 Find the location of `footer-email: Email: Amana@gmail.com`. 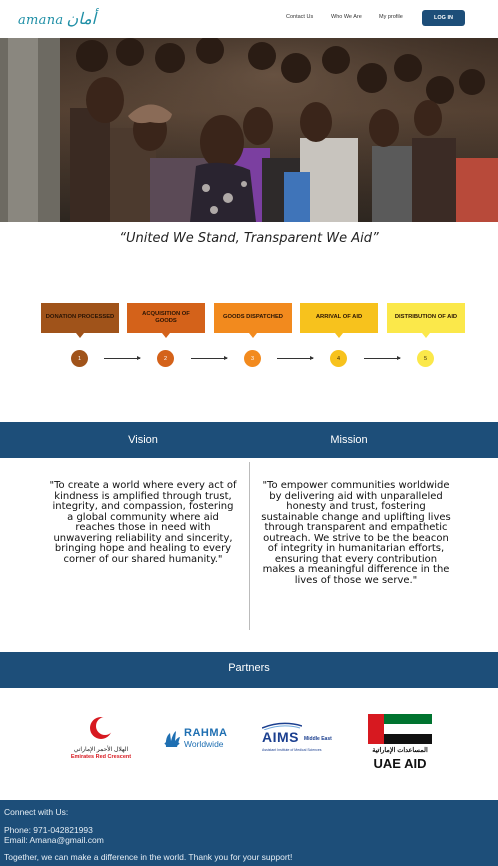

footer-email: Email: Amana@gmail.com is located at coordinates (54, 840).